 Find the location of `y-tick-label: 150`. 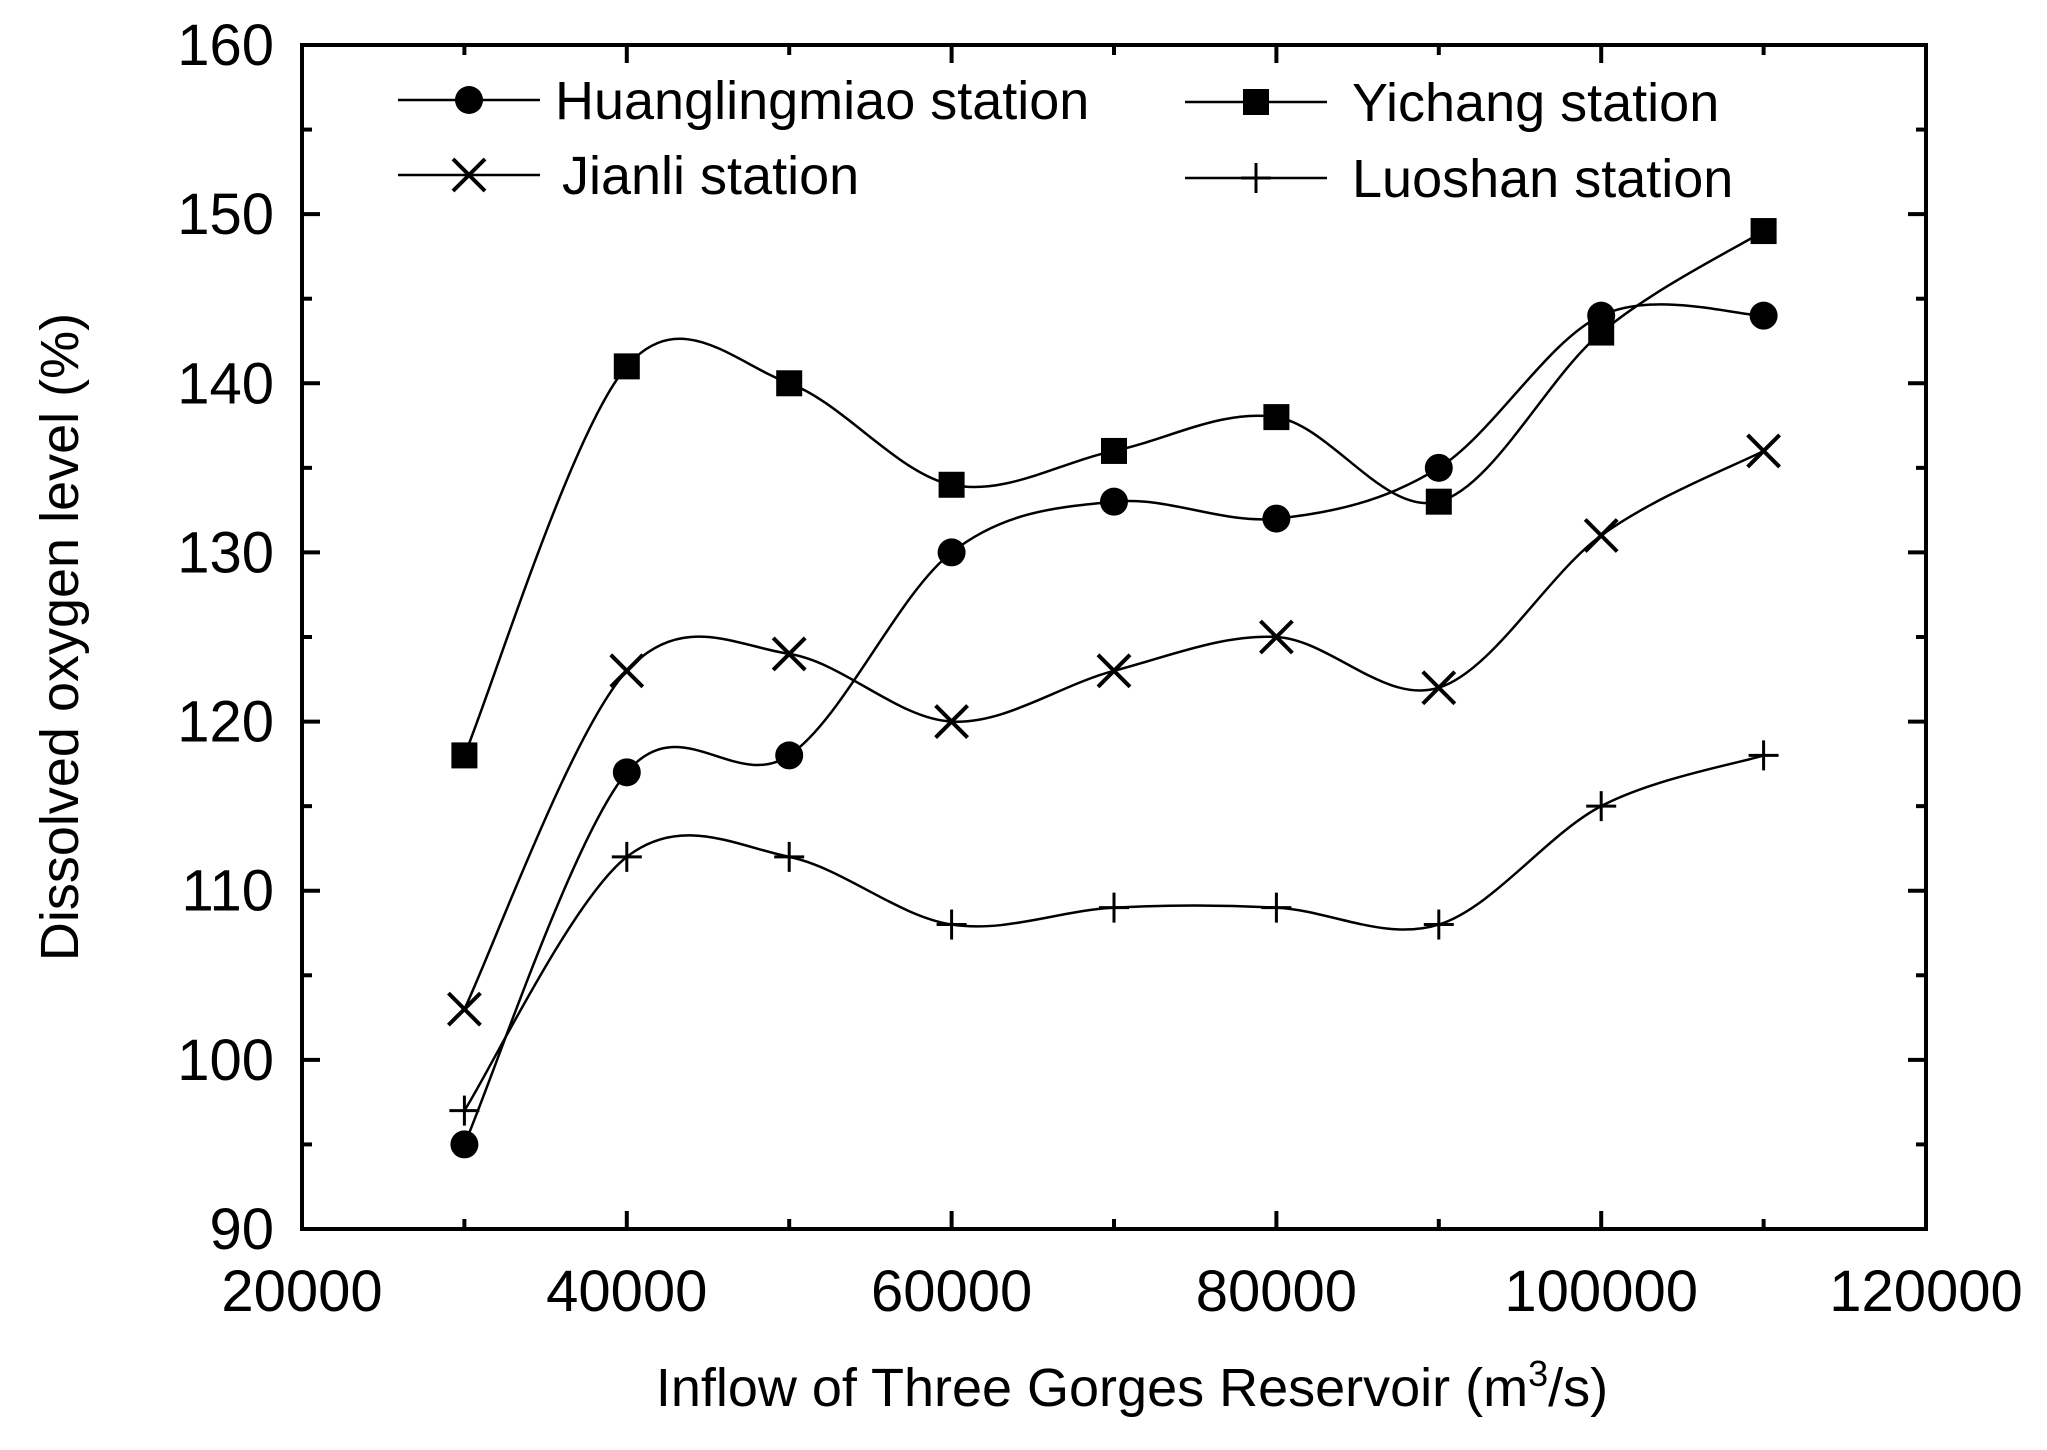

y-tick-label: 150 is located at coordinates (225, 214).